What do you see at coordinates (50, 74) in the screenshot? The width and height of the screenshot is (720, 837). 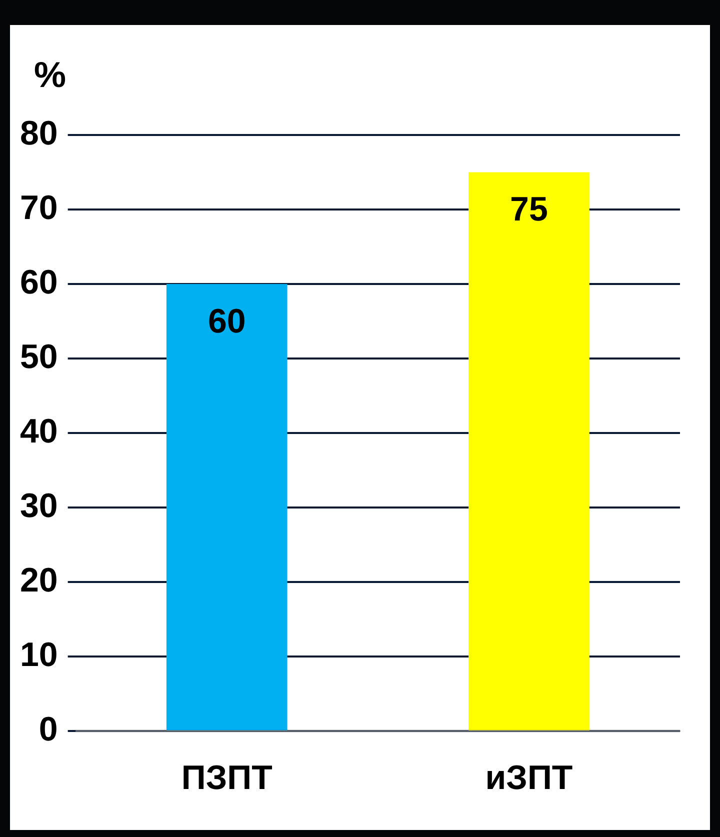 I see `y-axis-title: %` at bounding box center [50, 74].